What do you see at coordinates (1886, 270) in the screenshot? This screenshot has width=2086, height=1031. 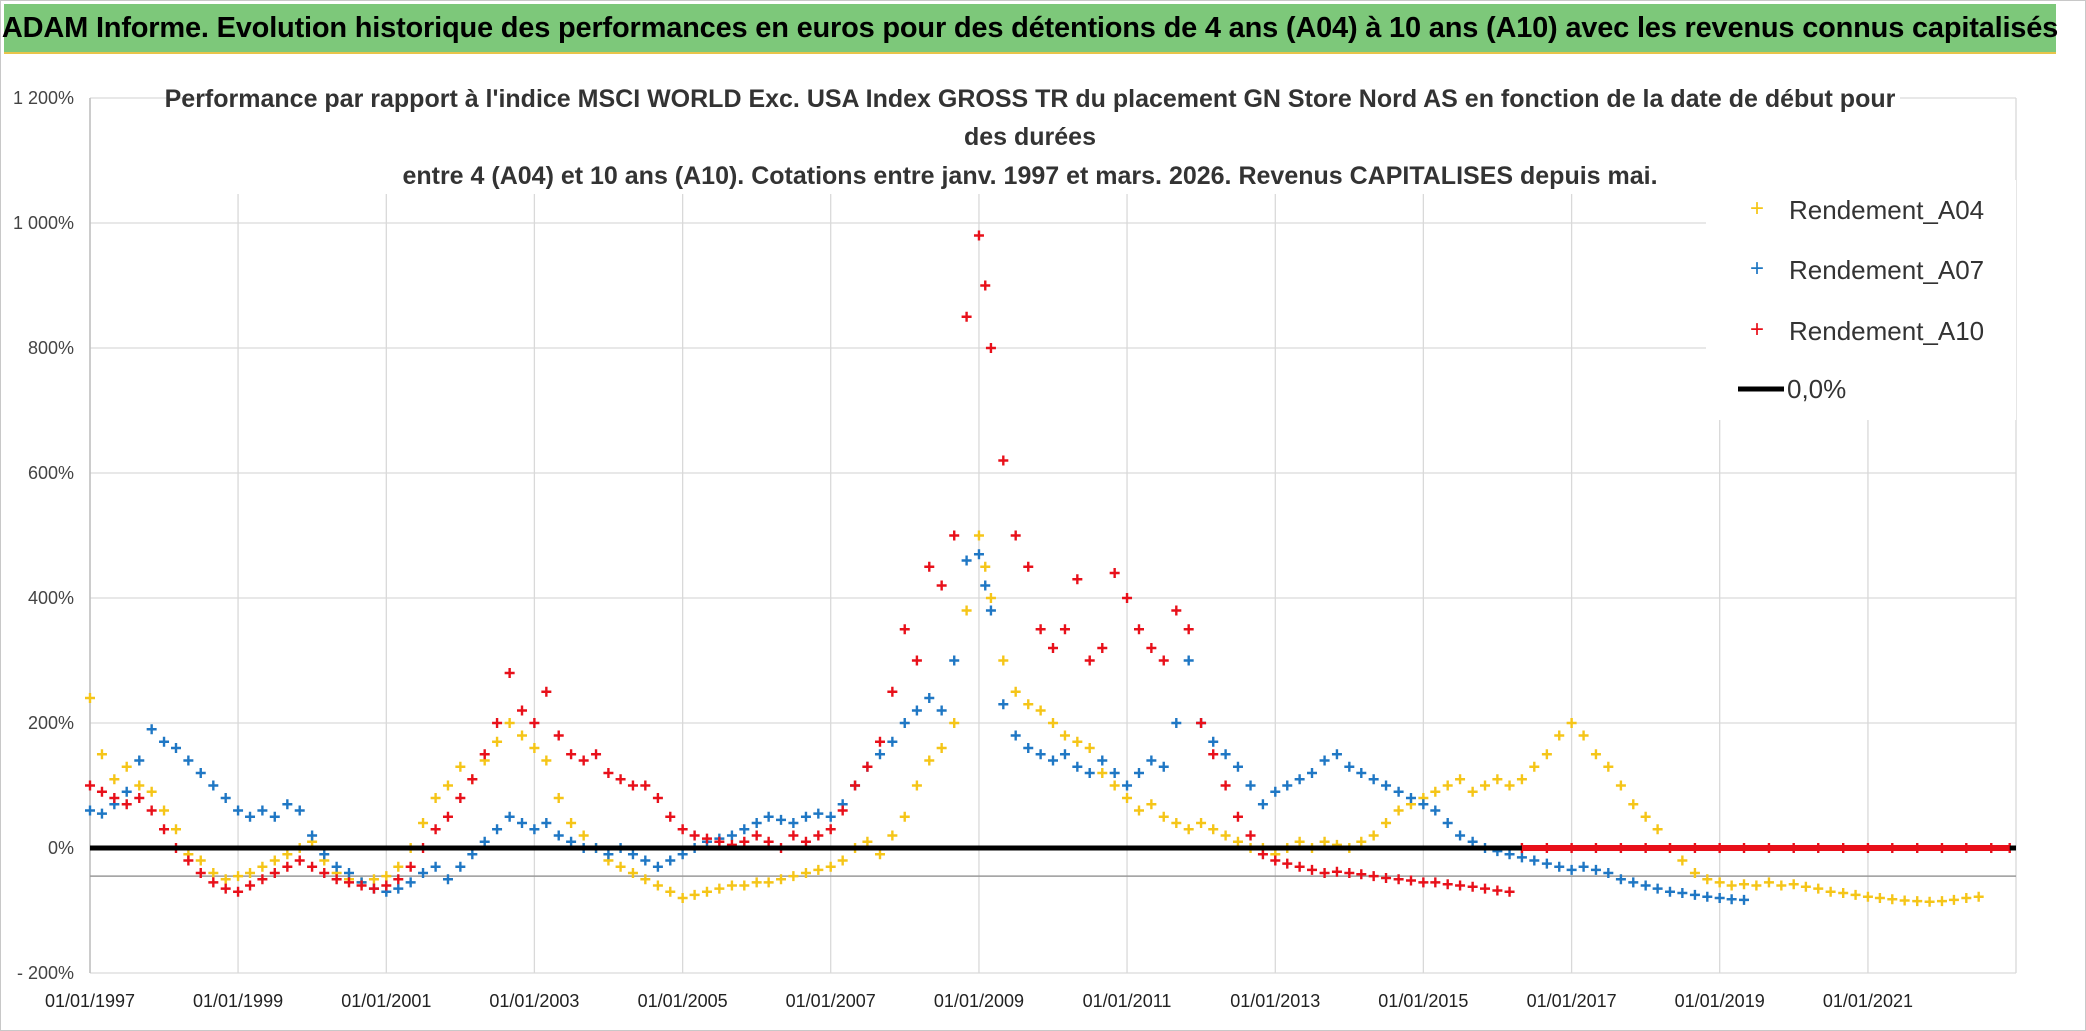 I see `legend-label-a07: Rendement_A07` at bounding box center [1886, 270].